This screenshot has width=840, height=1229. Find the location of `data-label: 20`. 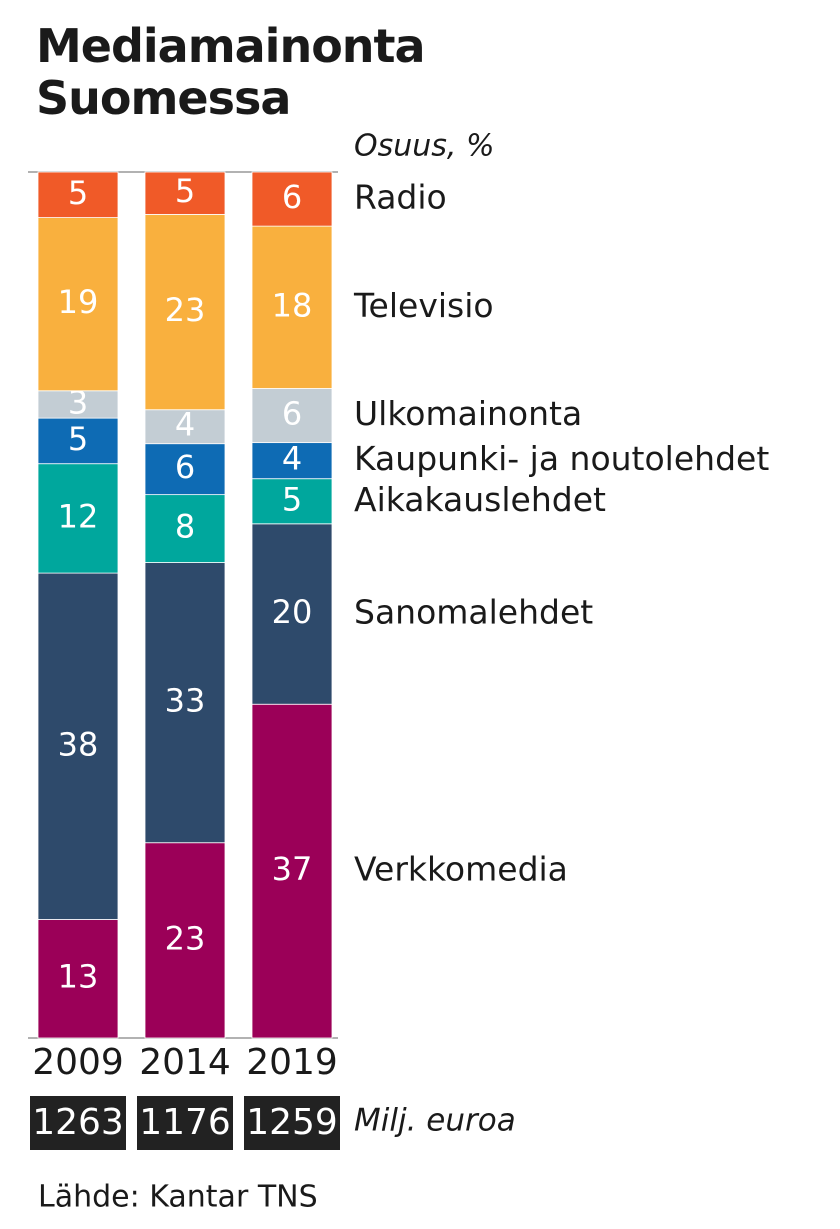

data-label: 20 is located at coordinates (292, 612).